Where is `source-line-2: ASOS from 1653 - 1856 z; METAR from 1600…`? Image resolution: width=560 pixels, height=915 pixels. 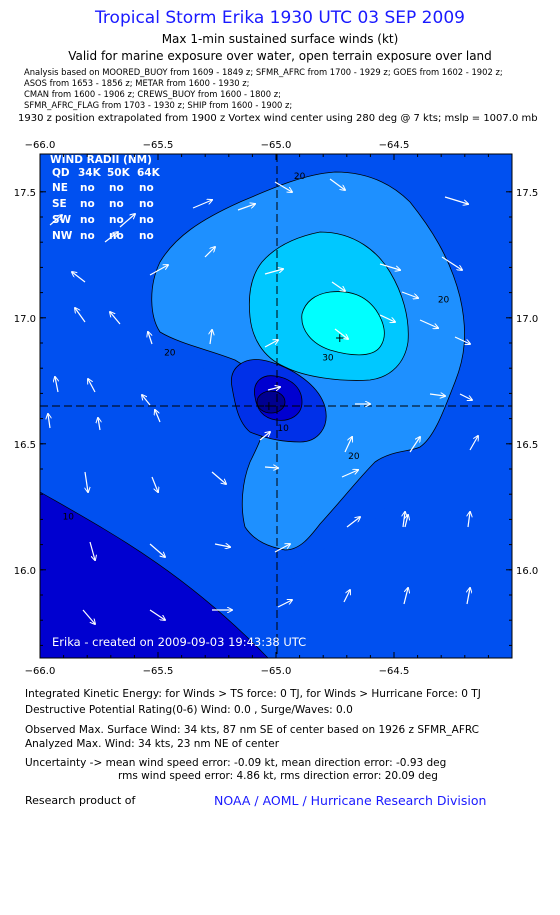 source-line-2: ASOS from 1653 - 1856 z; METAR from 1600… is located at coordinates (137, 83).